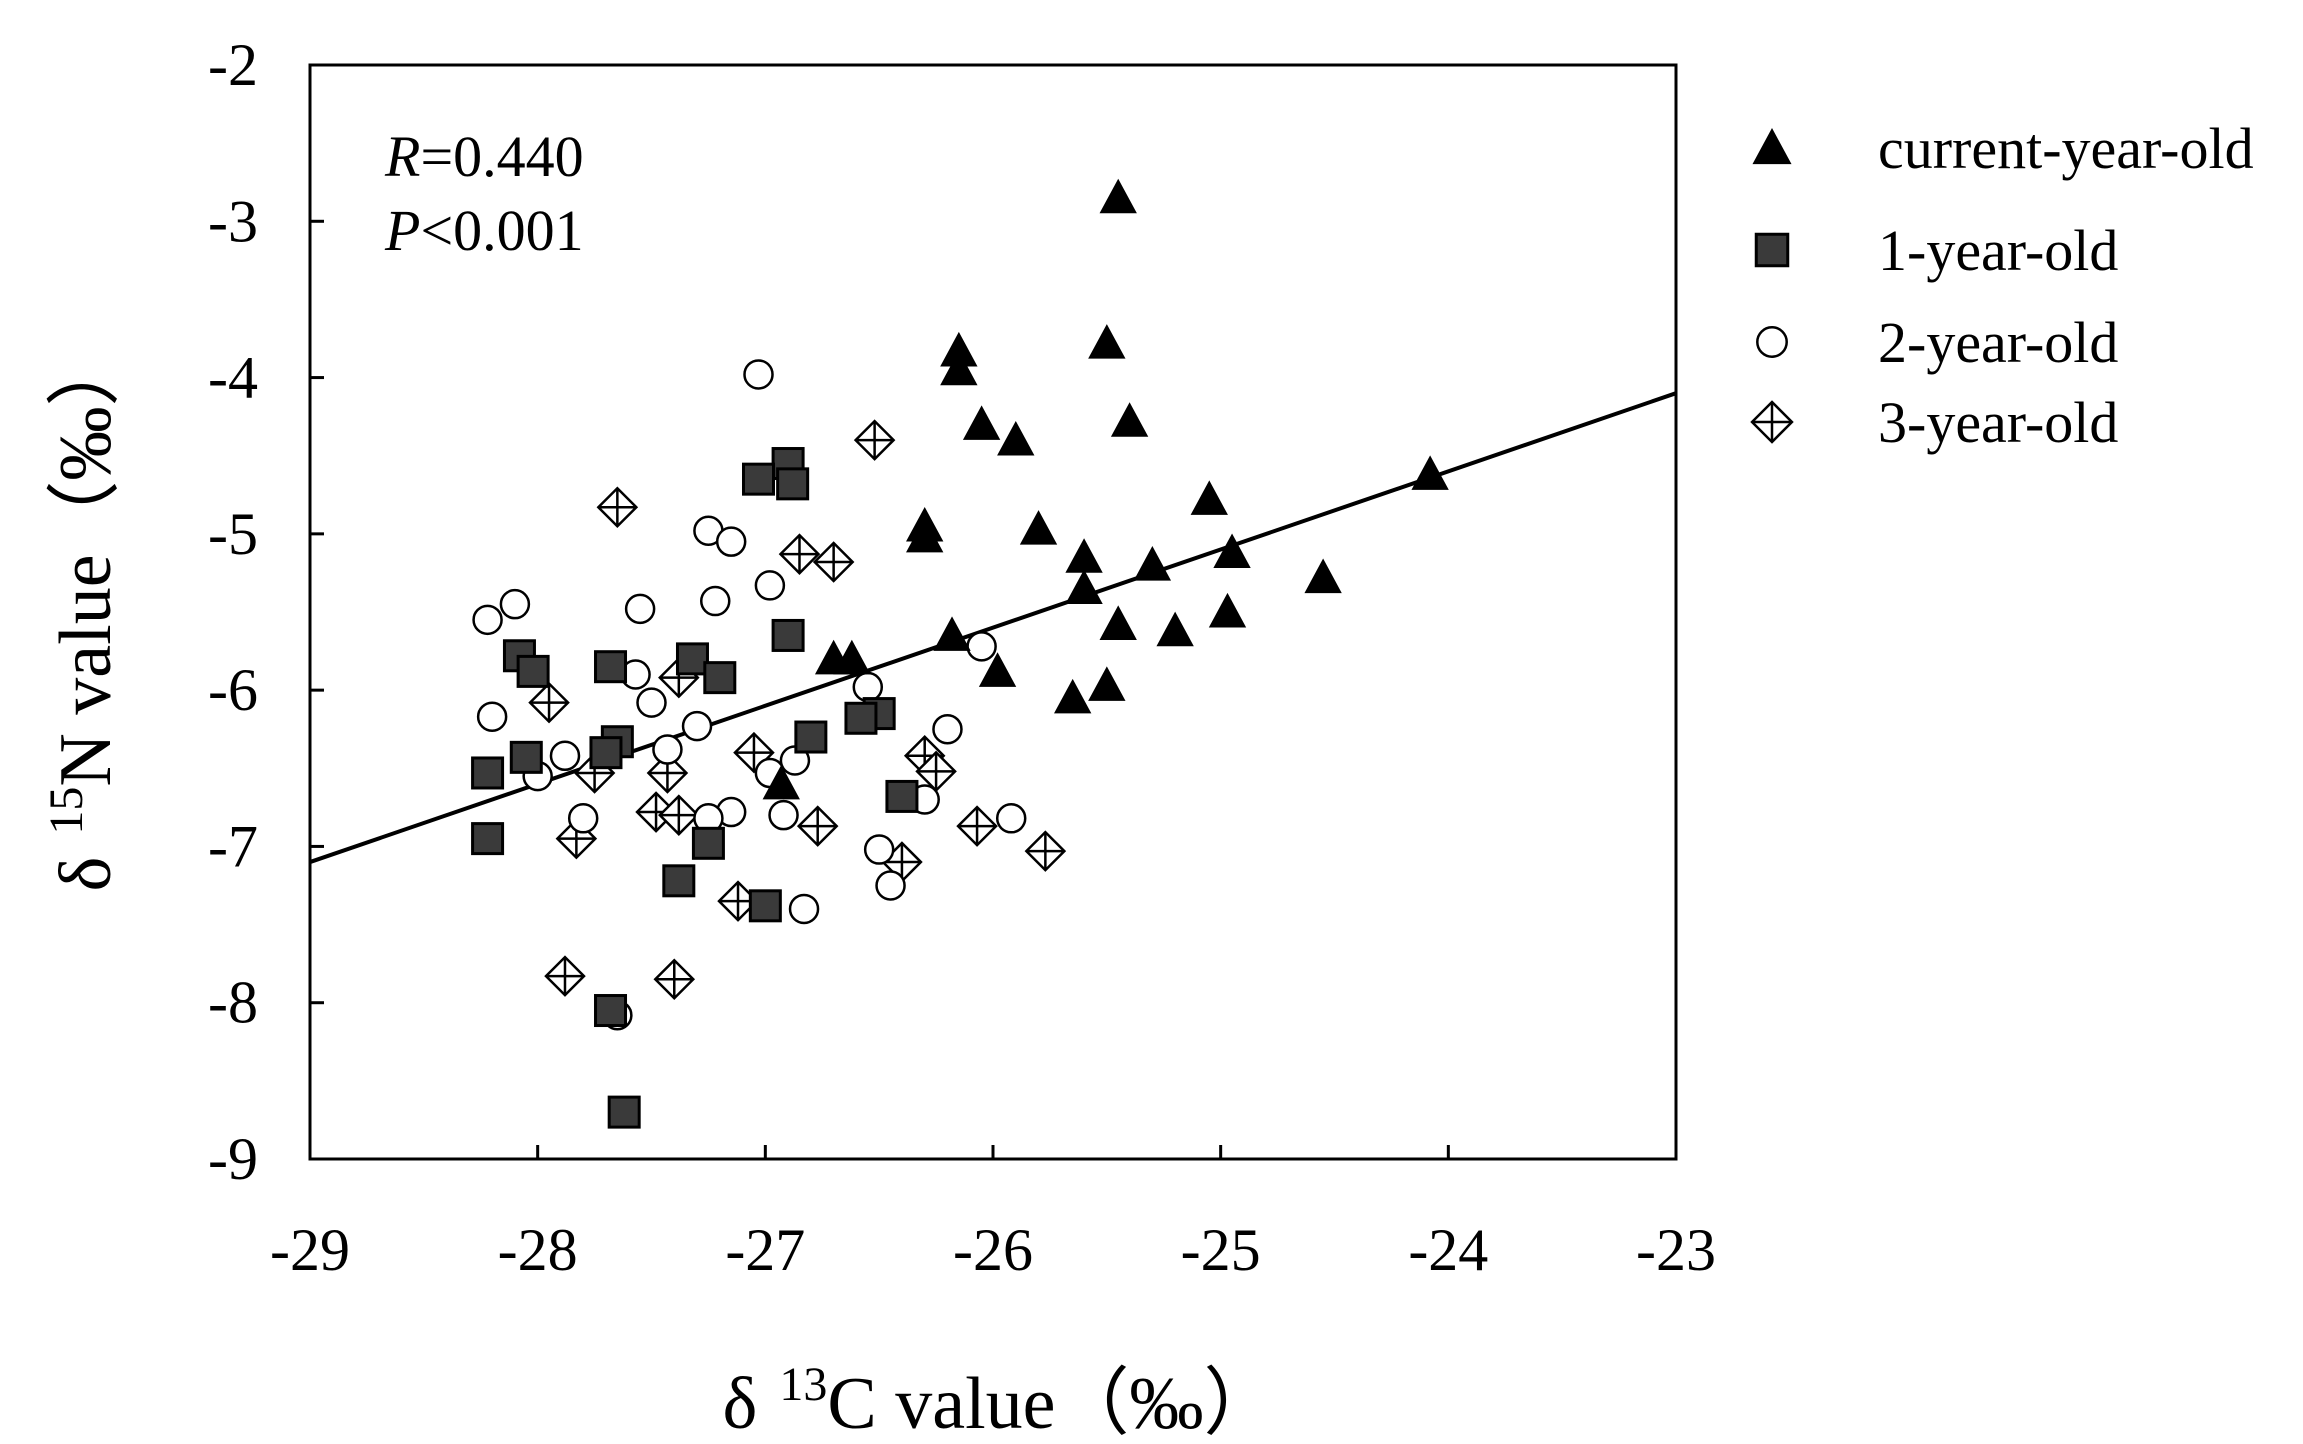 The height and width of the screenshot is (1444, 2303). What do you see at coordinates (803, 1384) in the screenshot?
I see `x-axis-sup: 13` at bounding box center [803, 1384].